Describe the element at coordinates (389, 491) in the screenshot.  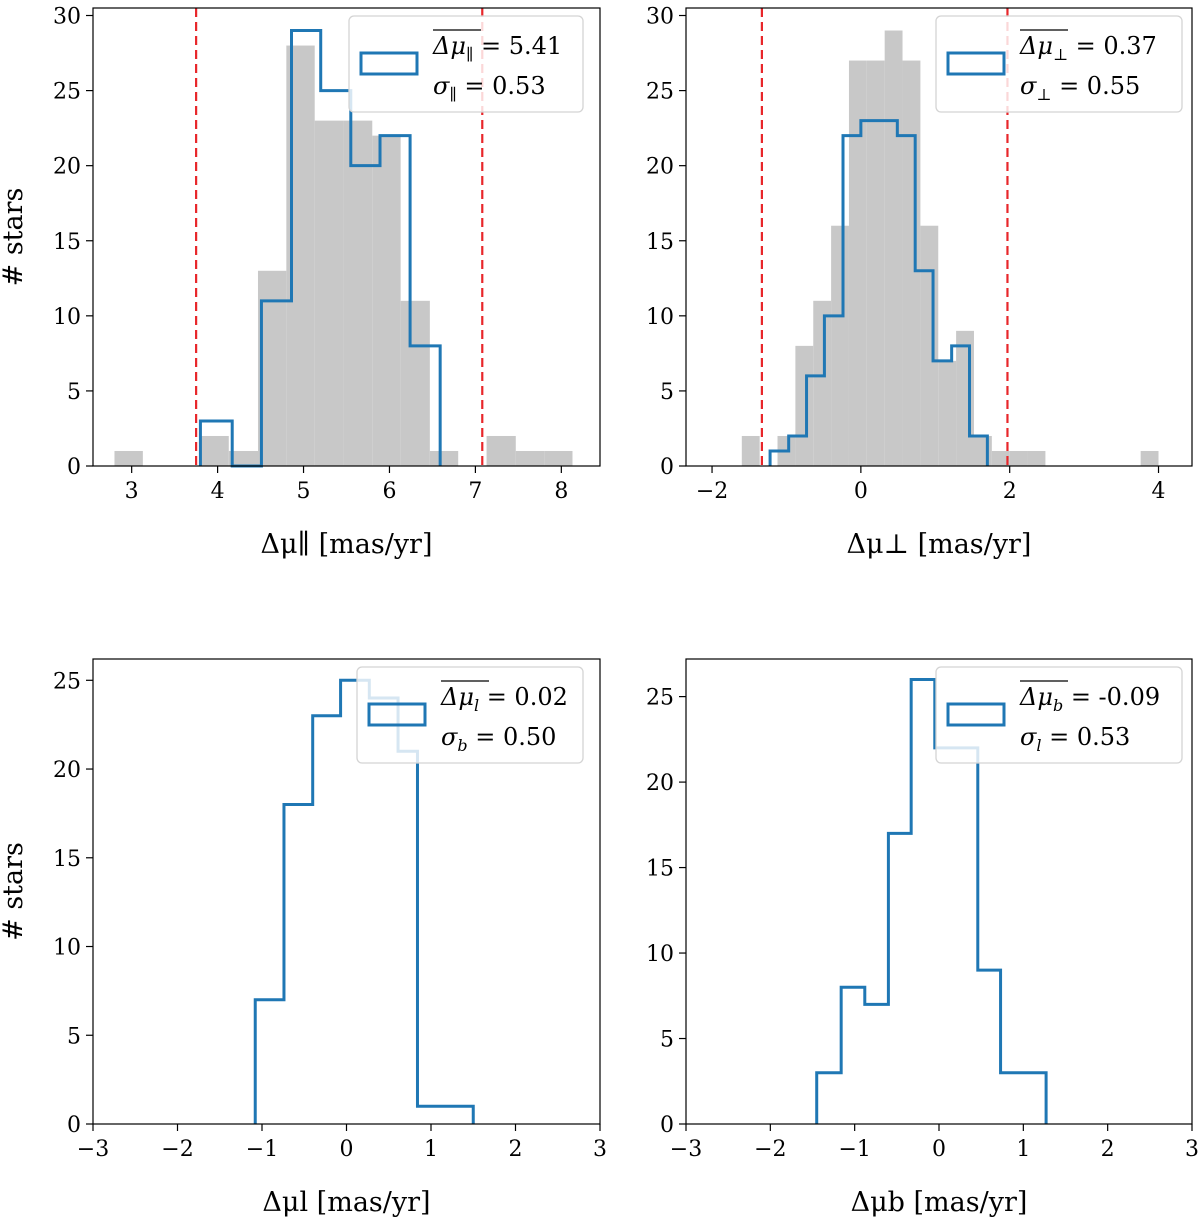
I see `x-tick-label: 6` at that location.